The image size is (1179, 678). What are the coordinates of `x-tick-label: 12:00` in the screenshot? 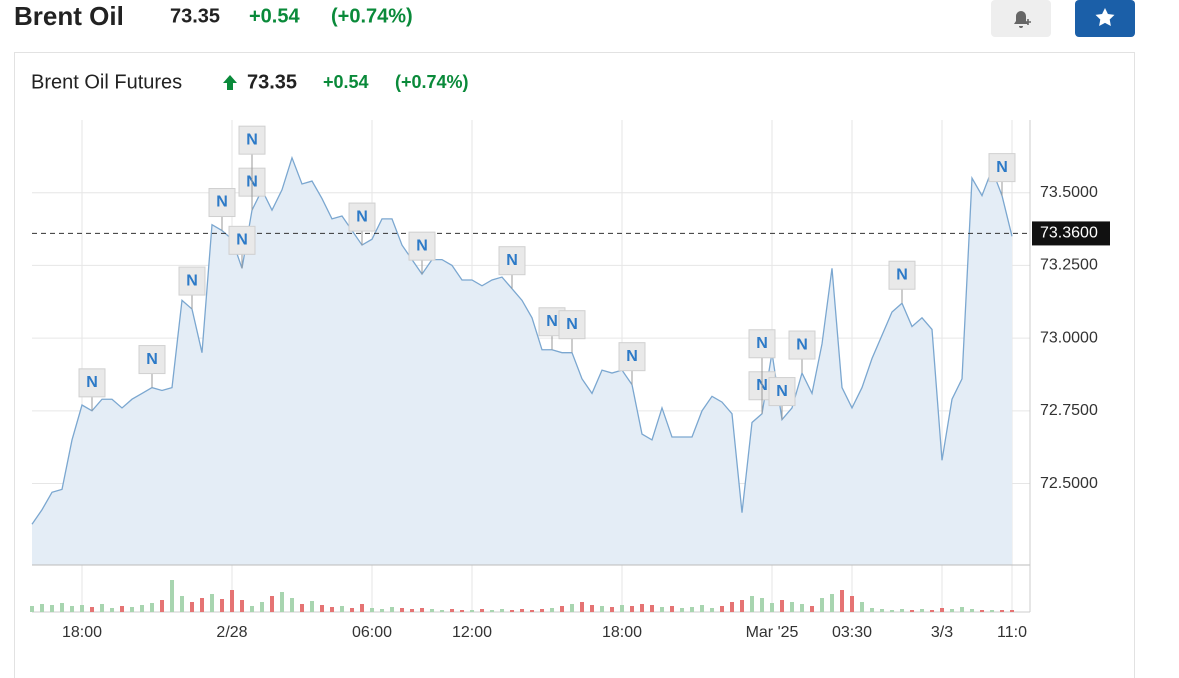 It's located at (472, 632).